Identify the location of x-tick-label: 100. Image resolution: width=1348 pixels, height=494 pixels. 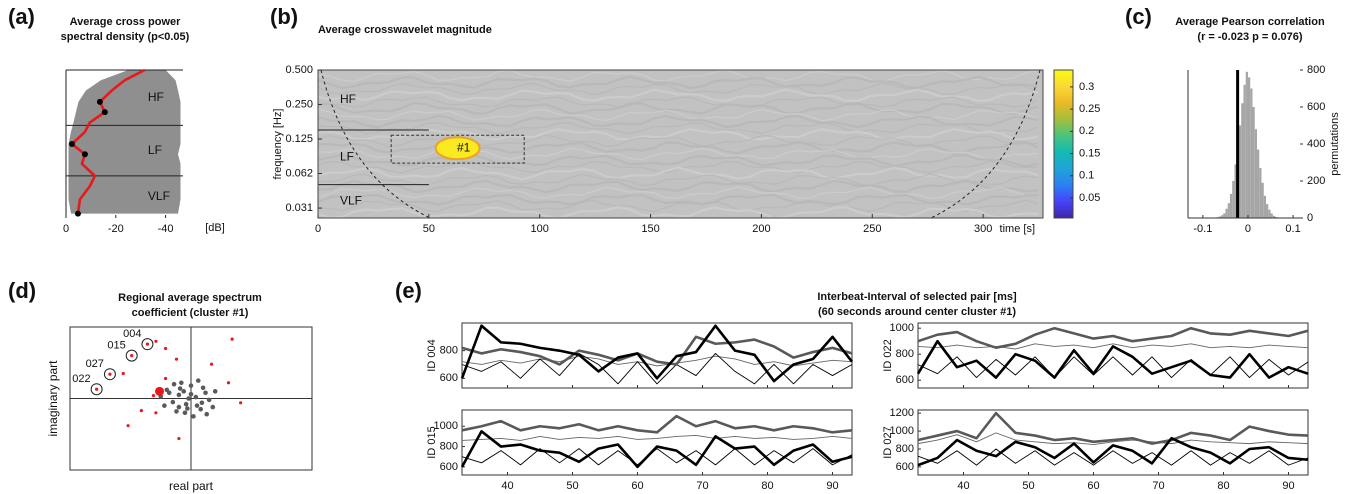
(540, 229).